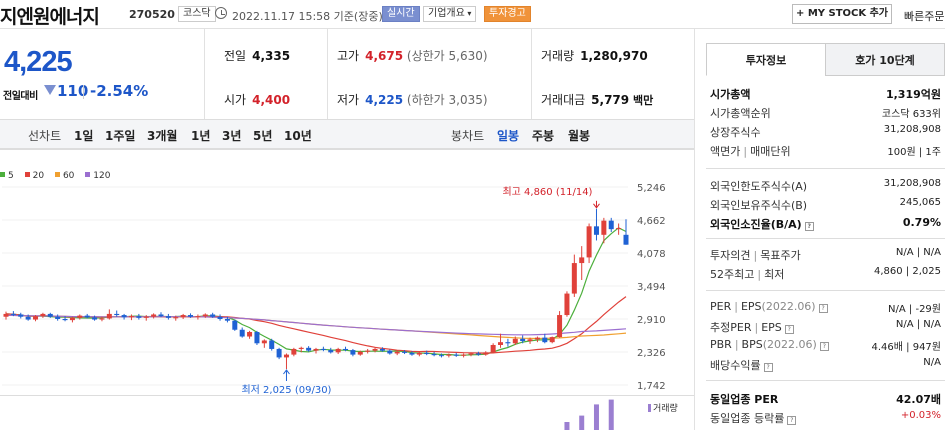 This screenshot has width=945, height=430. What do you see at coordinates (558, 56) in the screenshot?
I see `volume-label: 거래량` at bounding box center [558, 56].